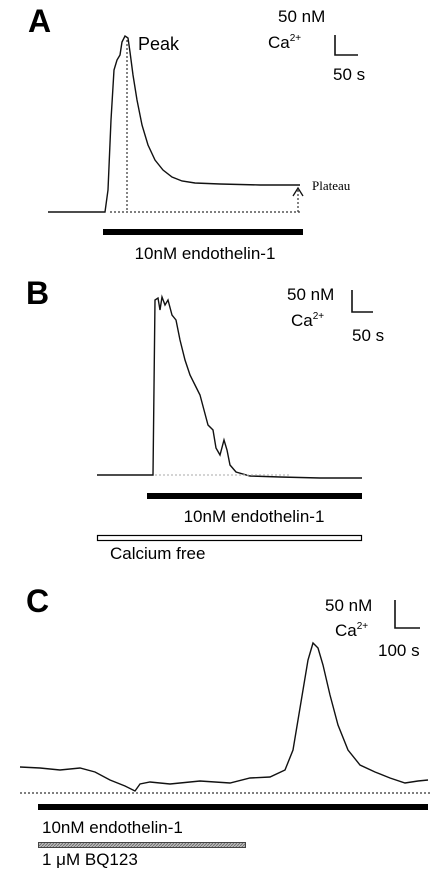  What do you see at coordinates (298, 191) in the screenshot?
I see `arrow-head` at bounding box center [298, 191].